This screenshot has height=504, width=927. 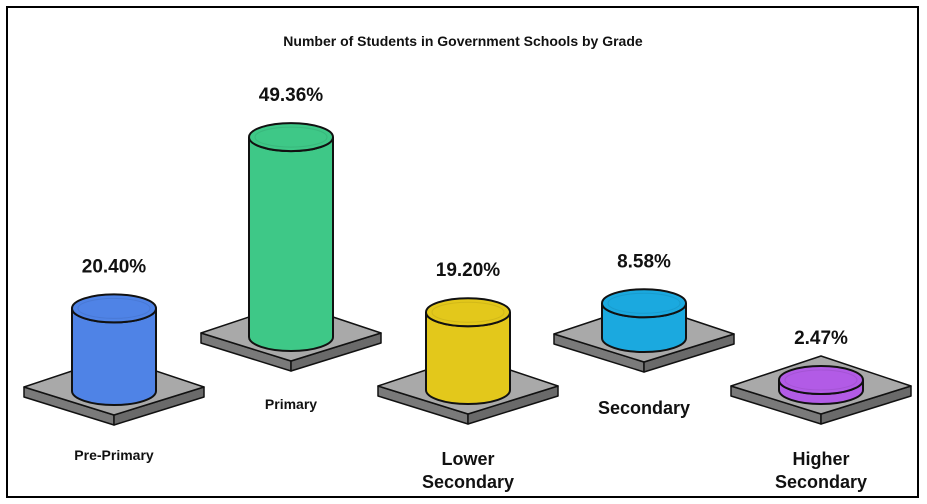 What do you see at coordinates (114, 455) in the screenshot?
I see `category-label-pre-primary: Pre-Primary` at bounding box center [114, 455].